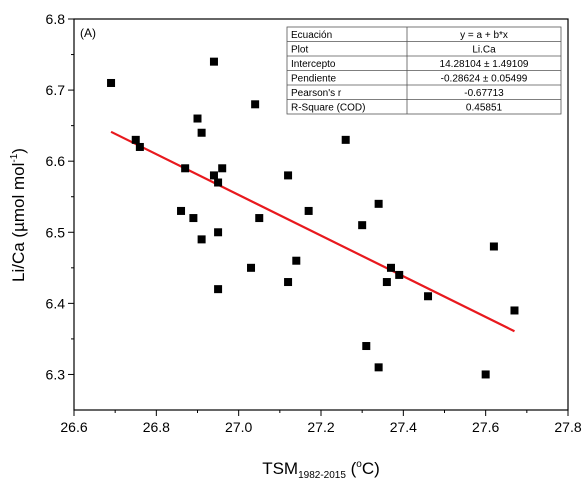  Describe the element at coordinates (311, 35) in the screenshot. I see `stats-table-key: Ecuación` at that location.